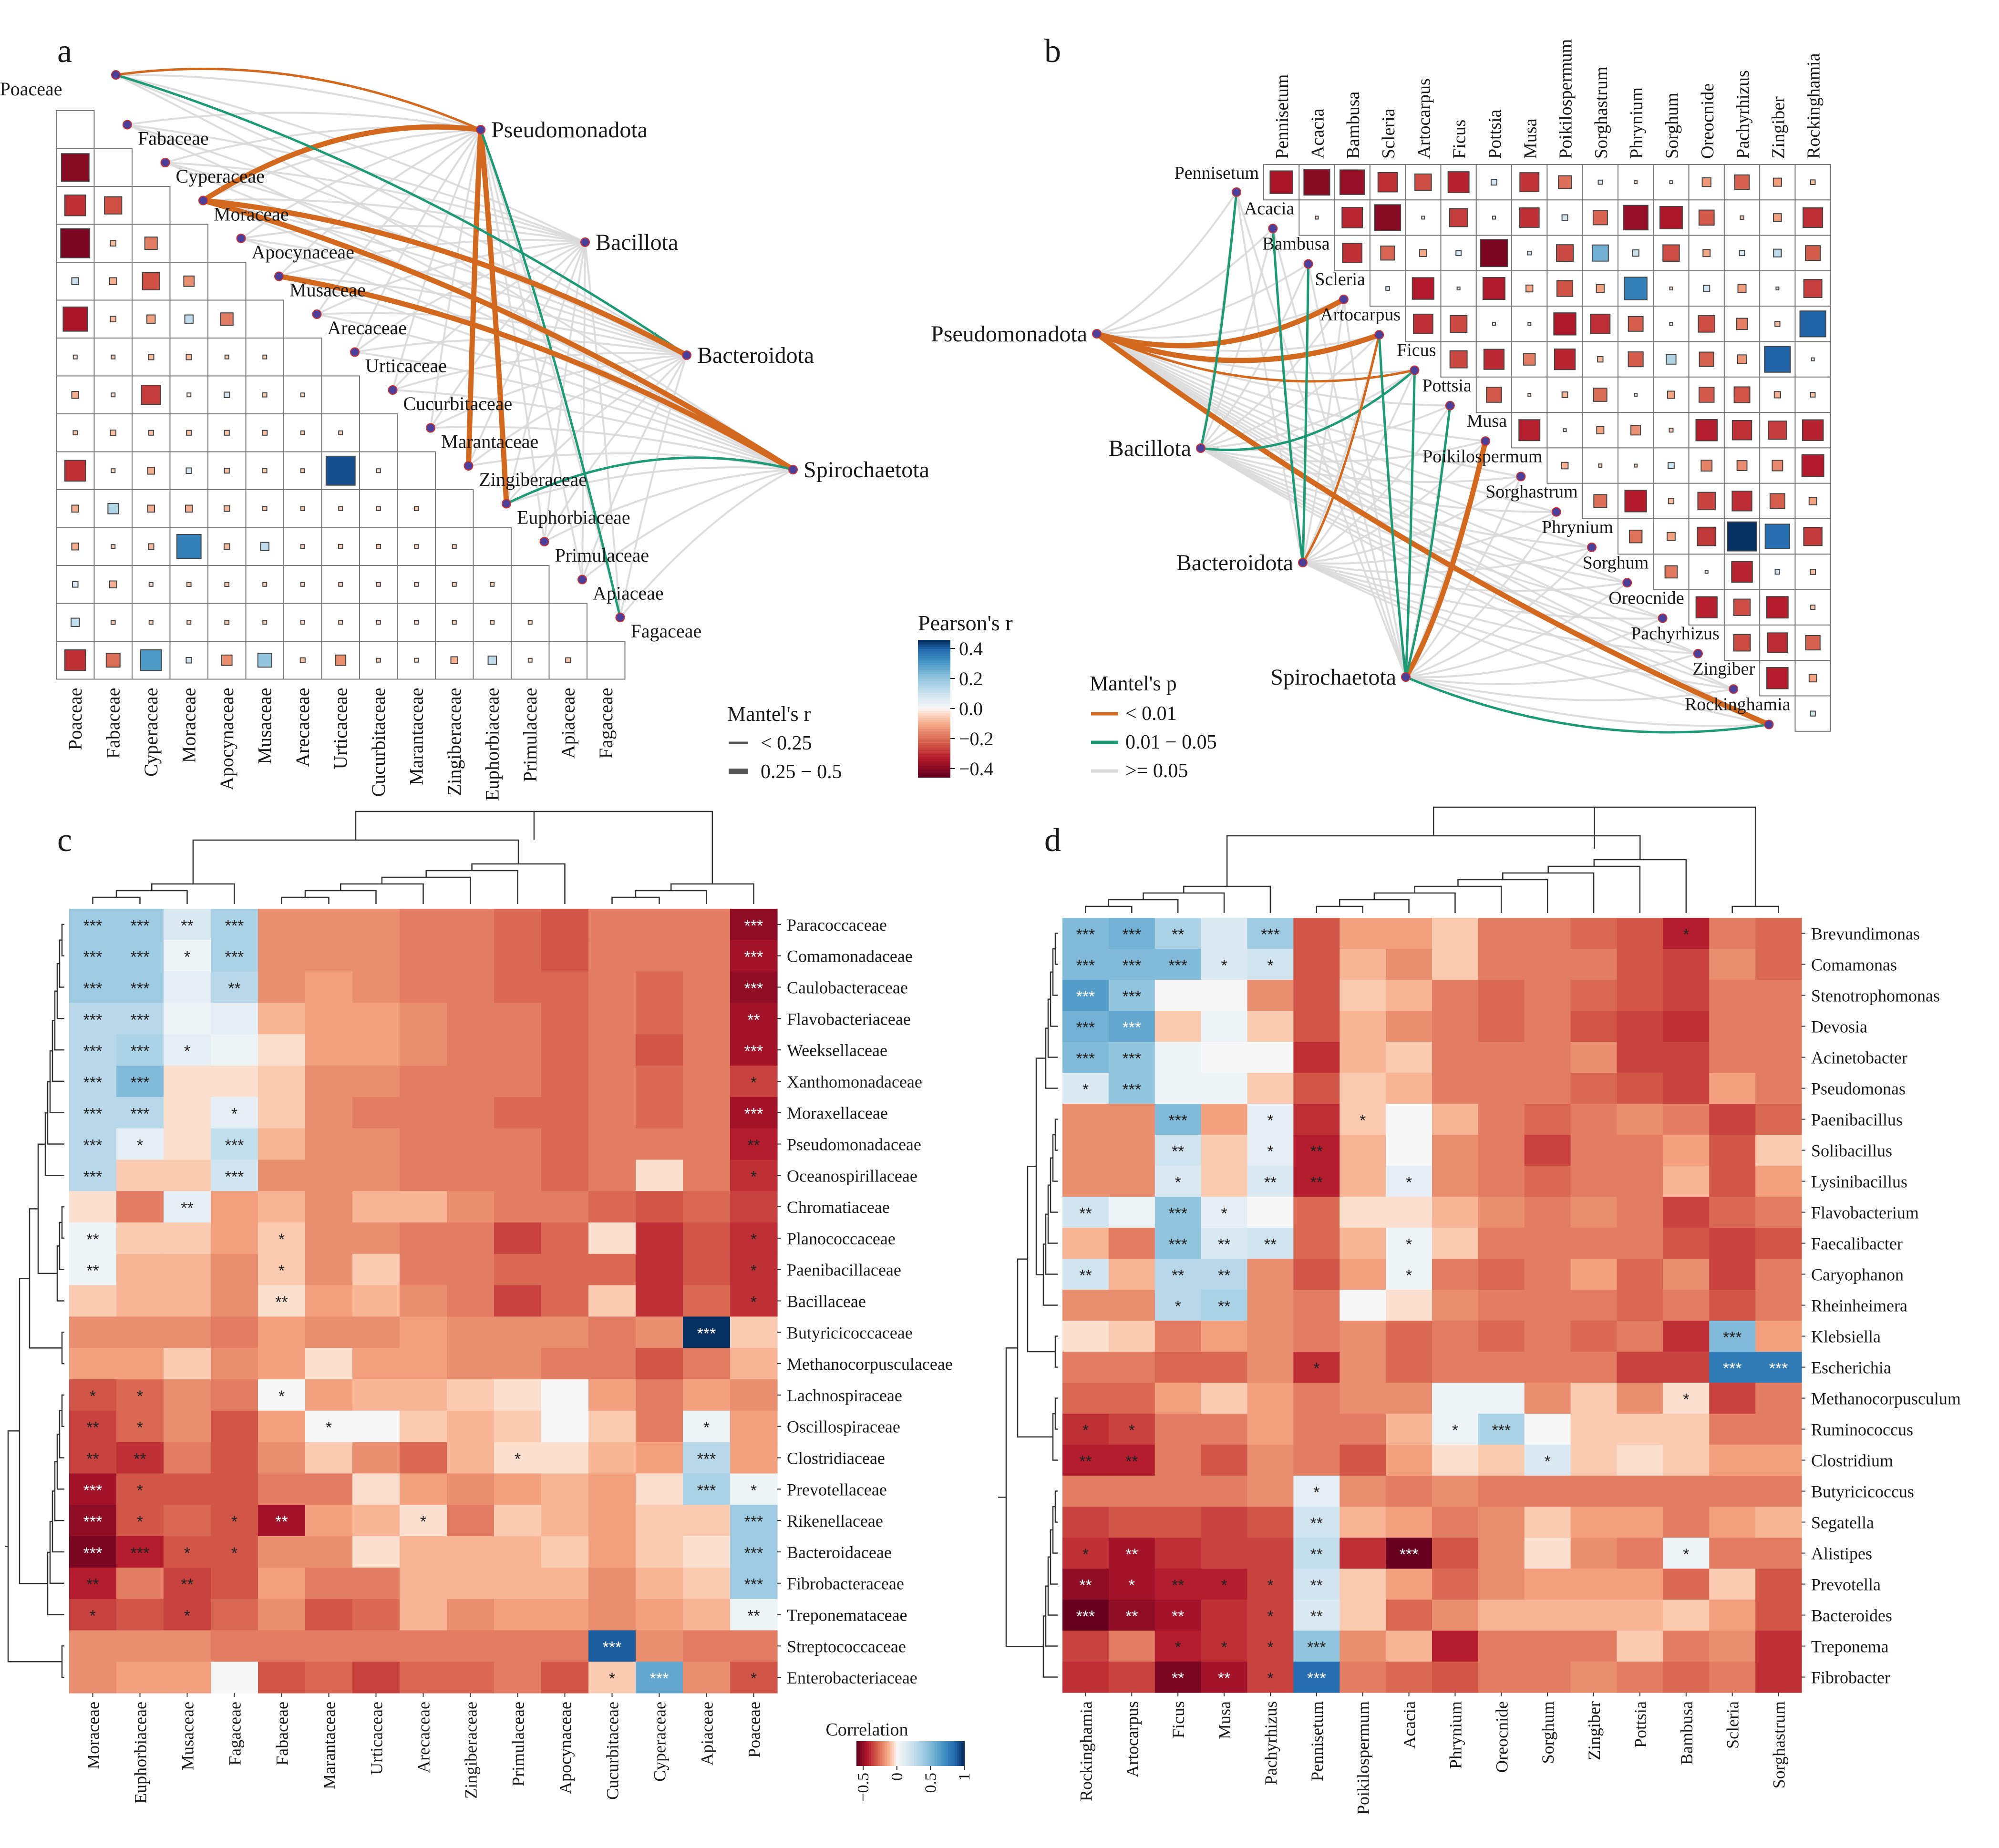 The height and width of the screenshot is (1848, 1999). Describe the element at coordinates (1663, 618) in the screenshot. I see `panel-b-node-oreocnide` at that location.